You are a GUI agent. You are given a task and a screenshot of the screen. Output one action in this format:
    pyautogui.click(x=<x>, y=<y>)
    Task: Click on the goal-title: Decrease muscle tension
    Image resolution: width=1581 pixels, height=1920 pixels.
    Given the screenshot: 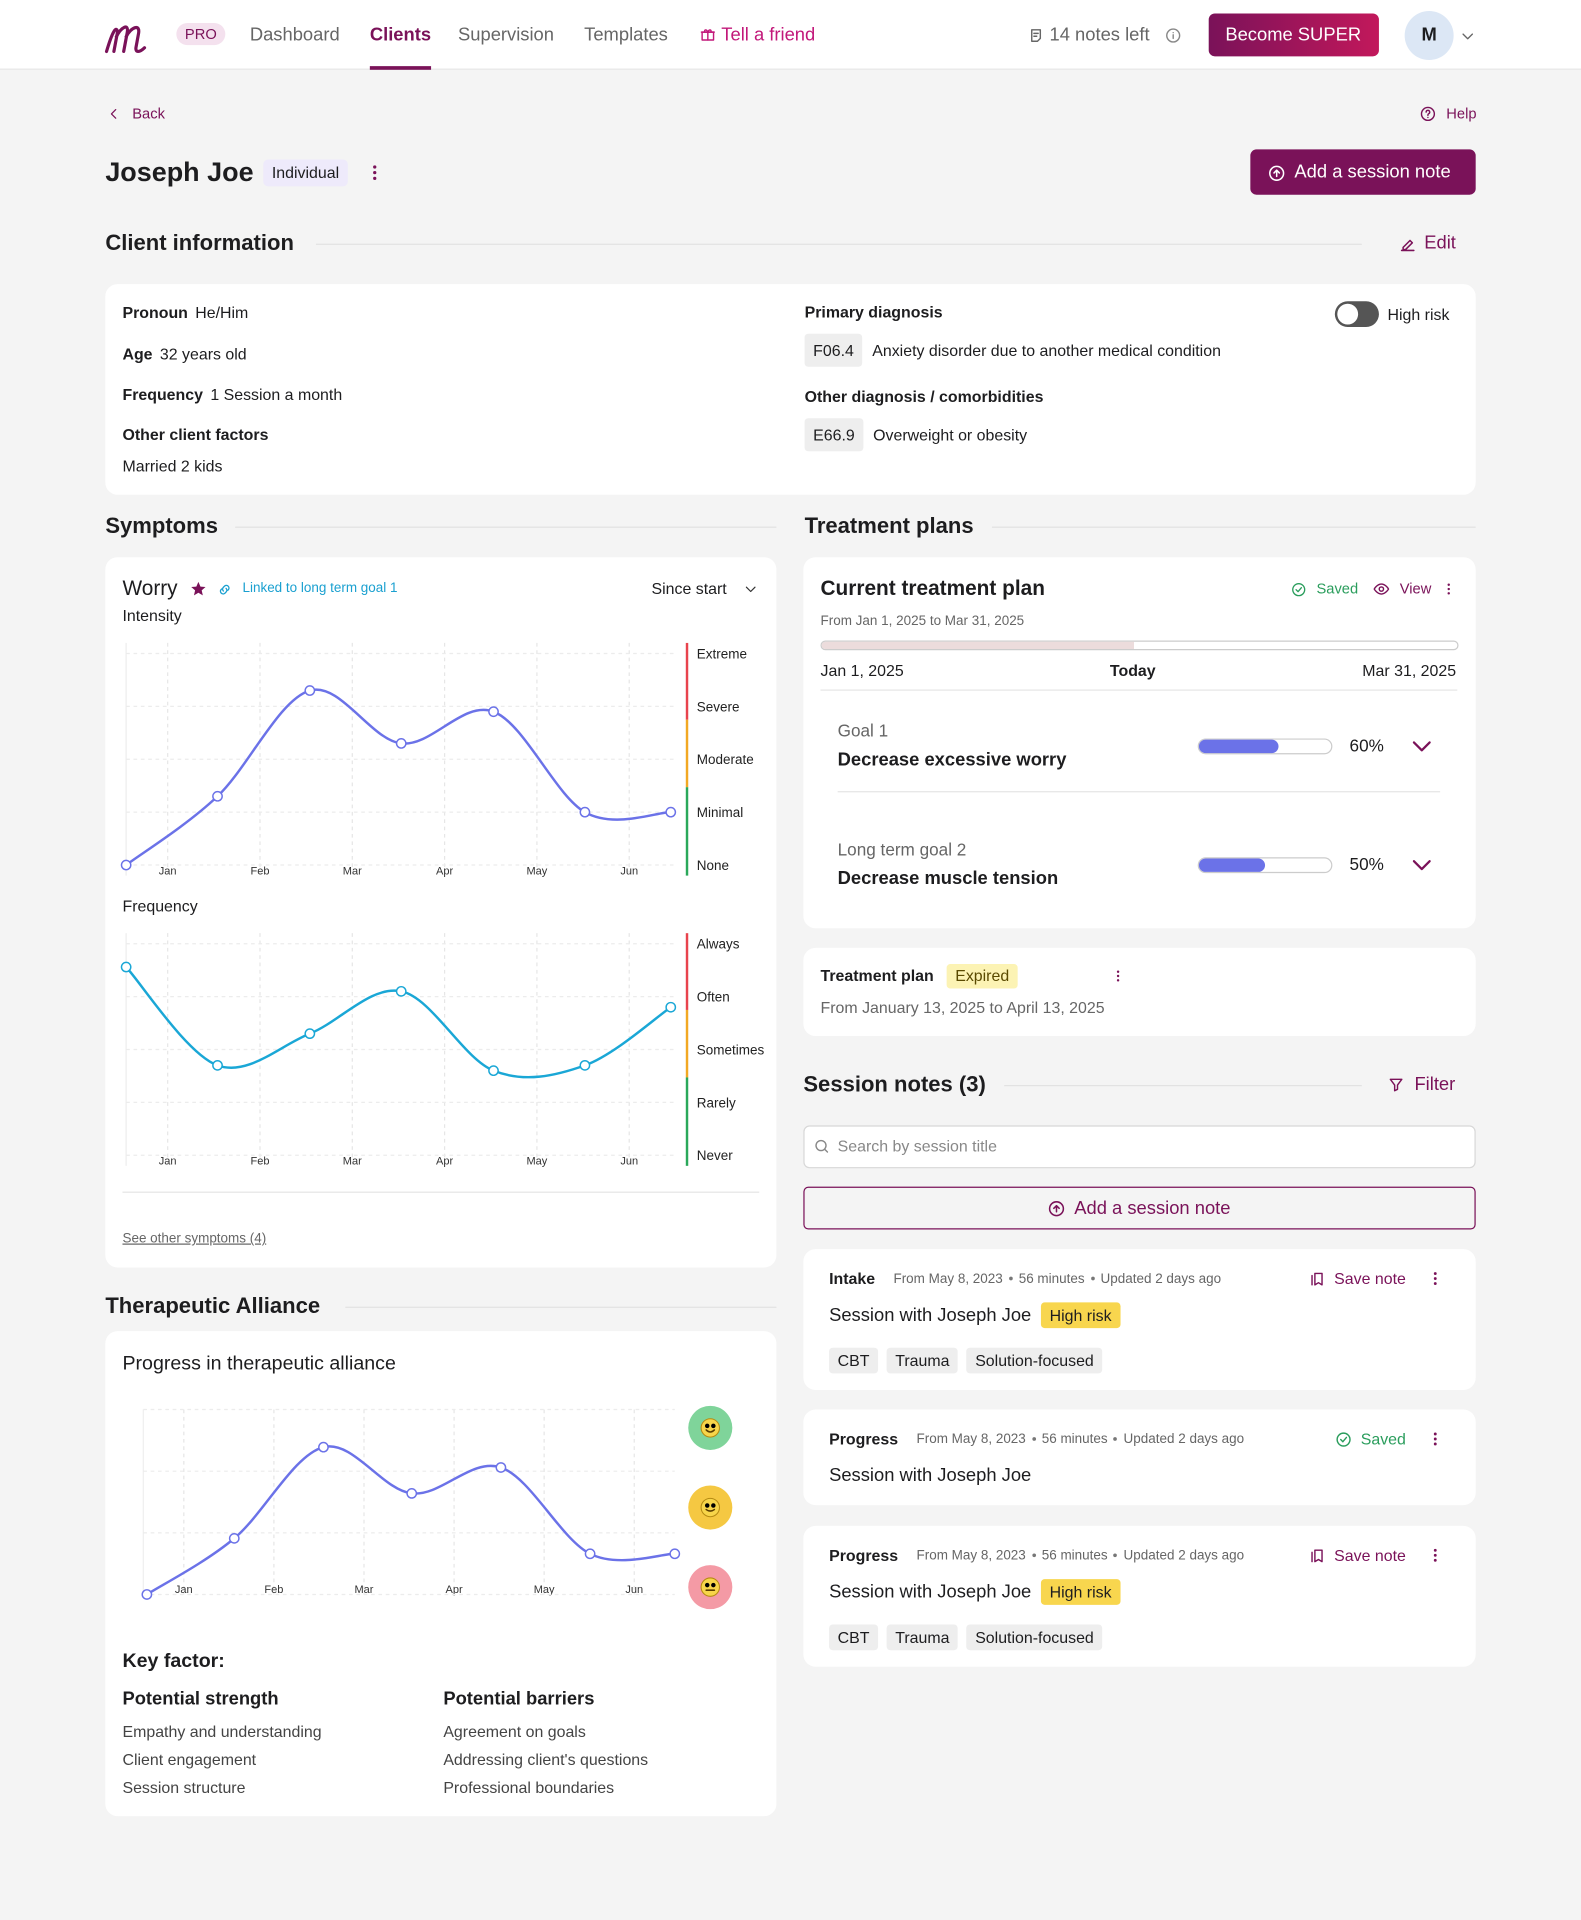 What is the action you would take?
    pyautogui.click(x=948, y=879)
    